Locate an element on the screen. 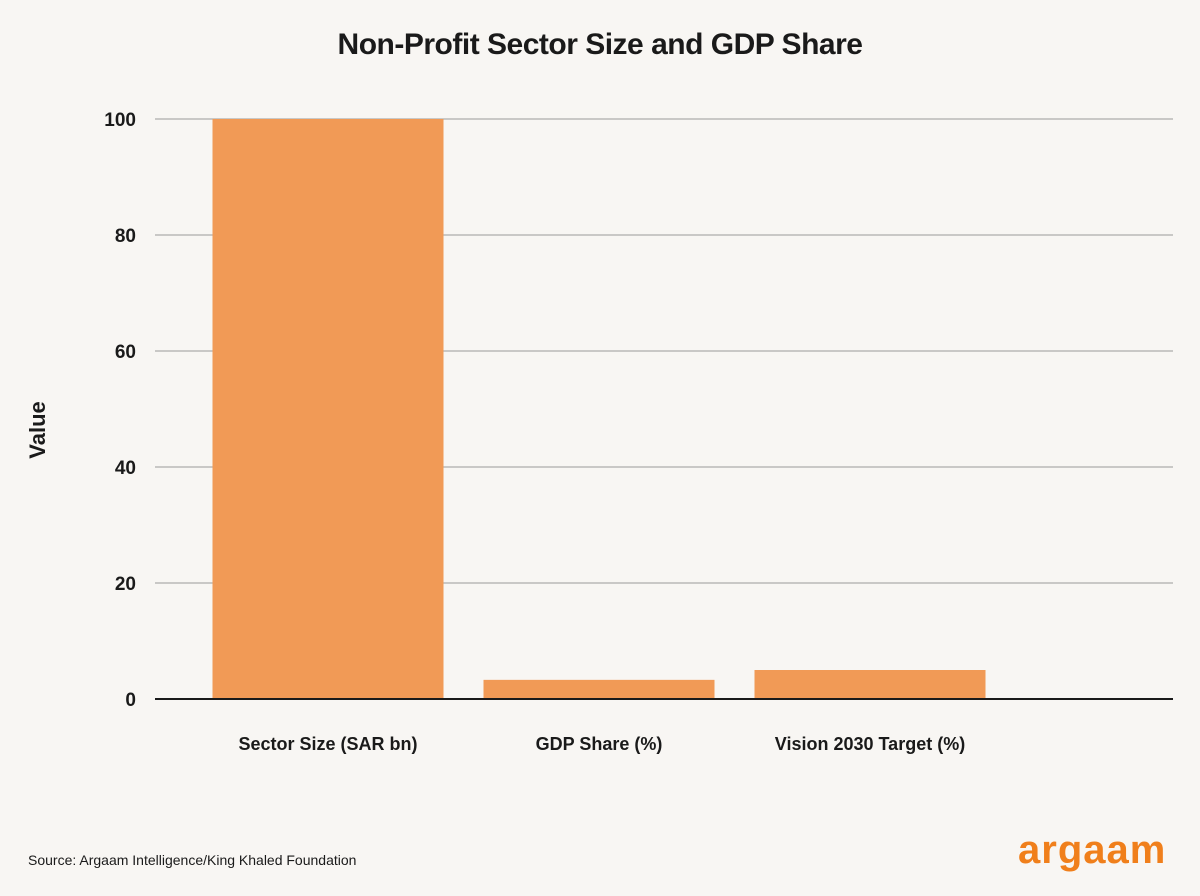 The height and width of the screenshot is (896, 1200). x-tick-label: Sector Size (SAR bn) is located at coordinates (327, 744).